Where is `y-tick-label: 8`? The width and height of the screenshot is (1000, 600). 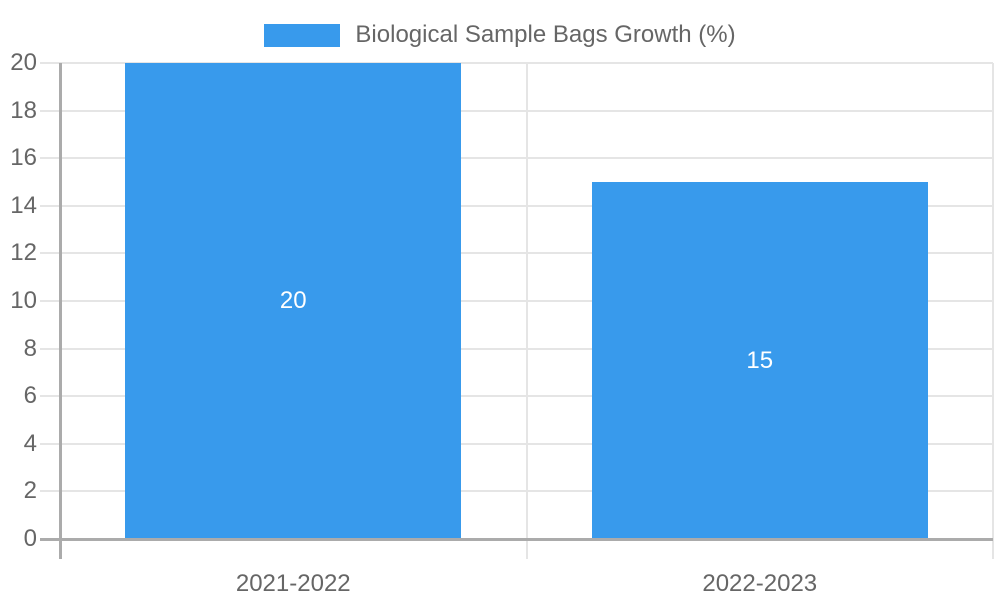 y-tick-label: 8 is located at coordinates (30, 348).